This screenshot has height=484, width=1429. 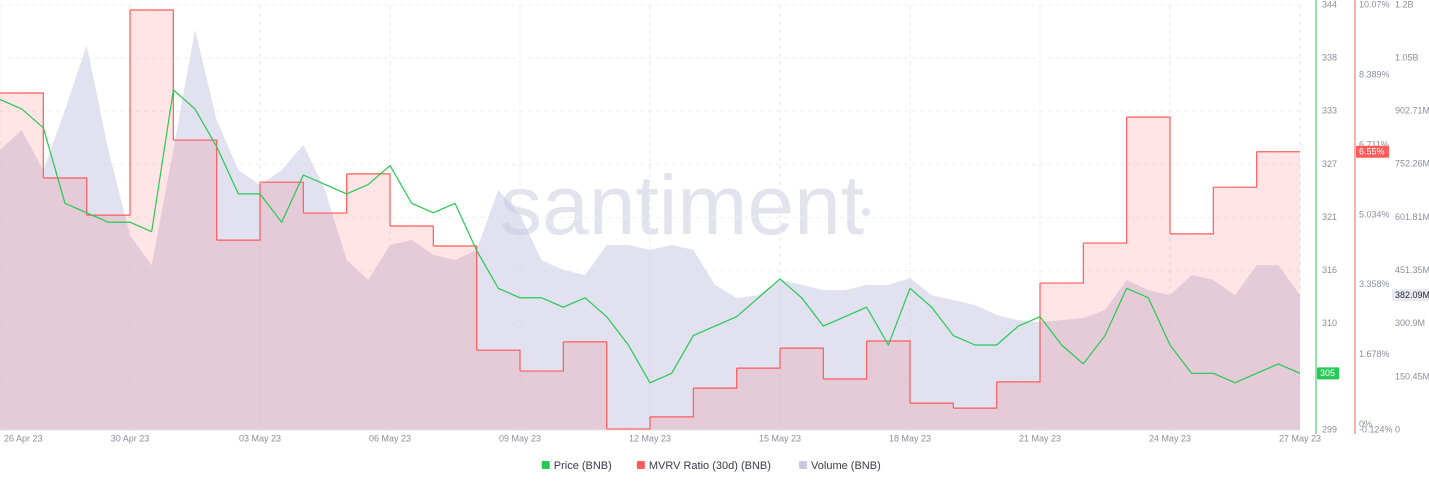 I want to click on x-tick-label: 15 May 23, so click(x=780, y=438).